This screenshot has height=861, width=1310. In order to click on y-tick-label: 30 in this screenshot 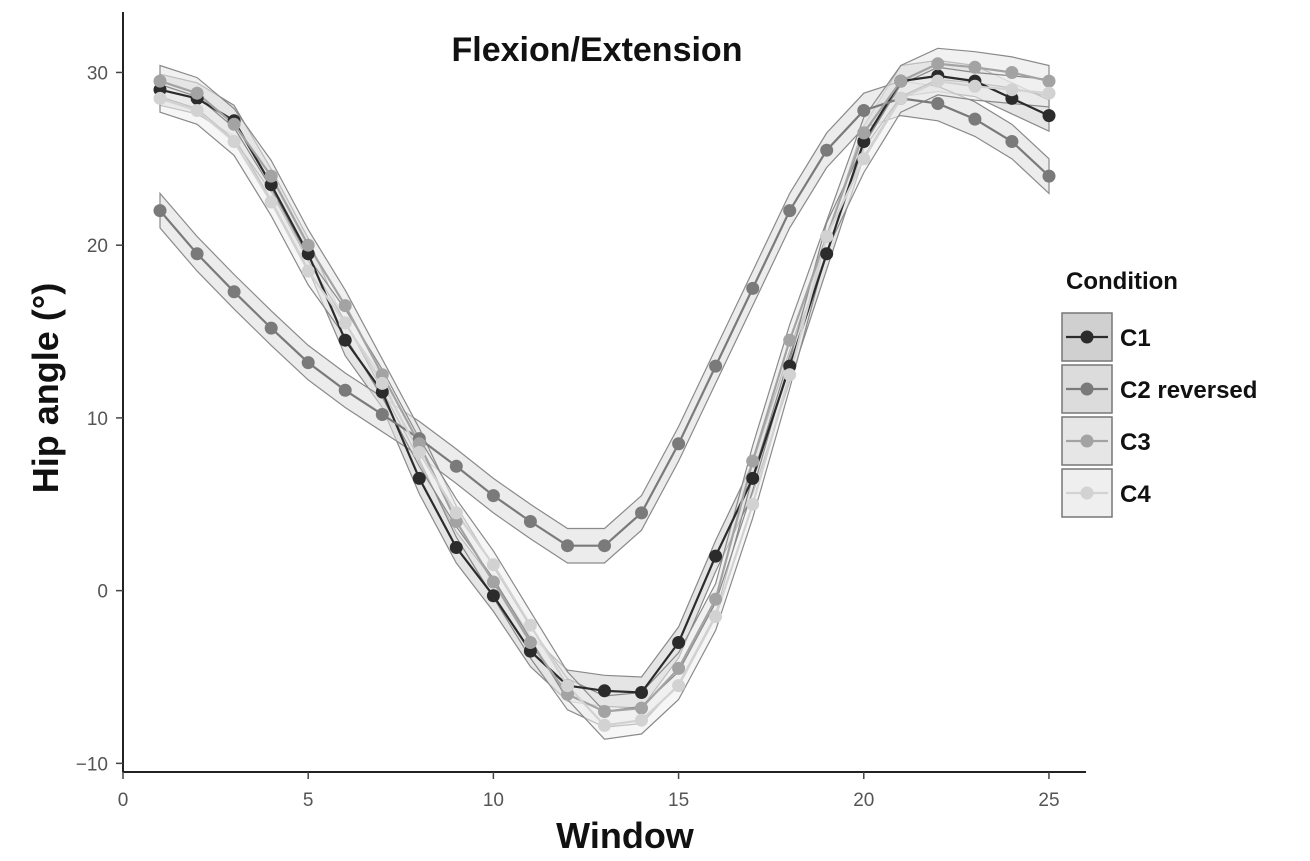, I will do `click(97, 73)`.